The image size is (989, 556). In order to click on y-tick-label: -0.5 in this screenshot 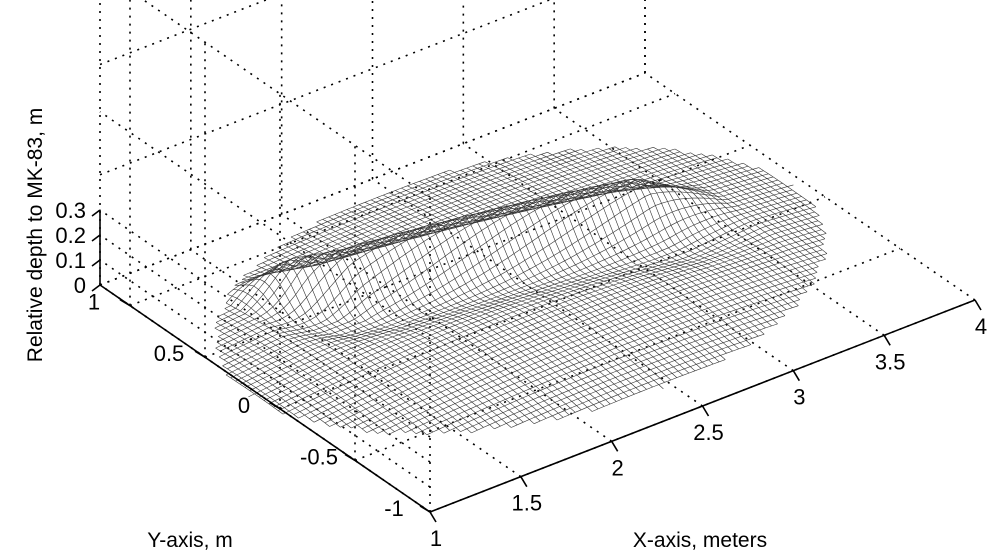, I will do `click(319, 456)`.